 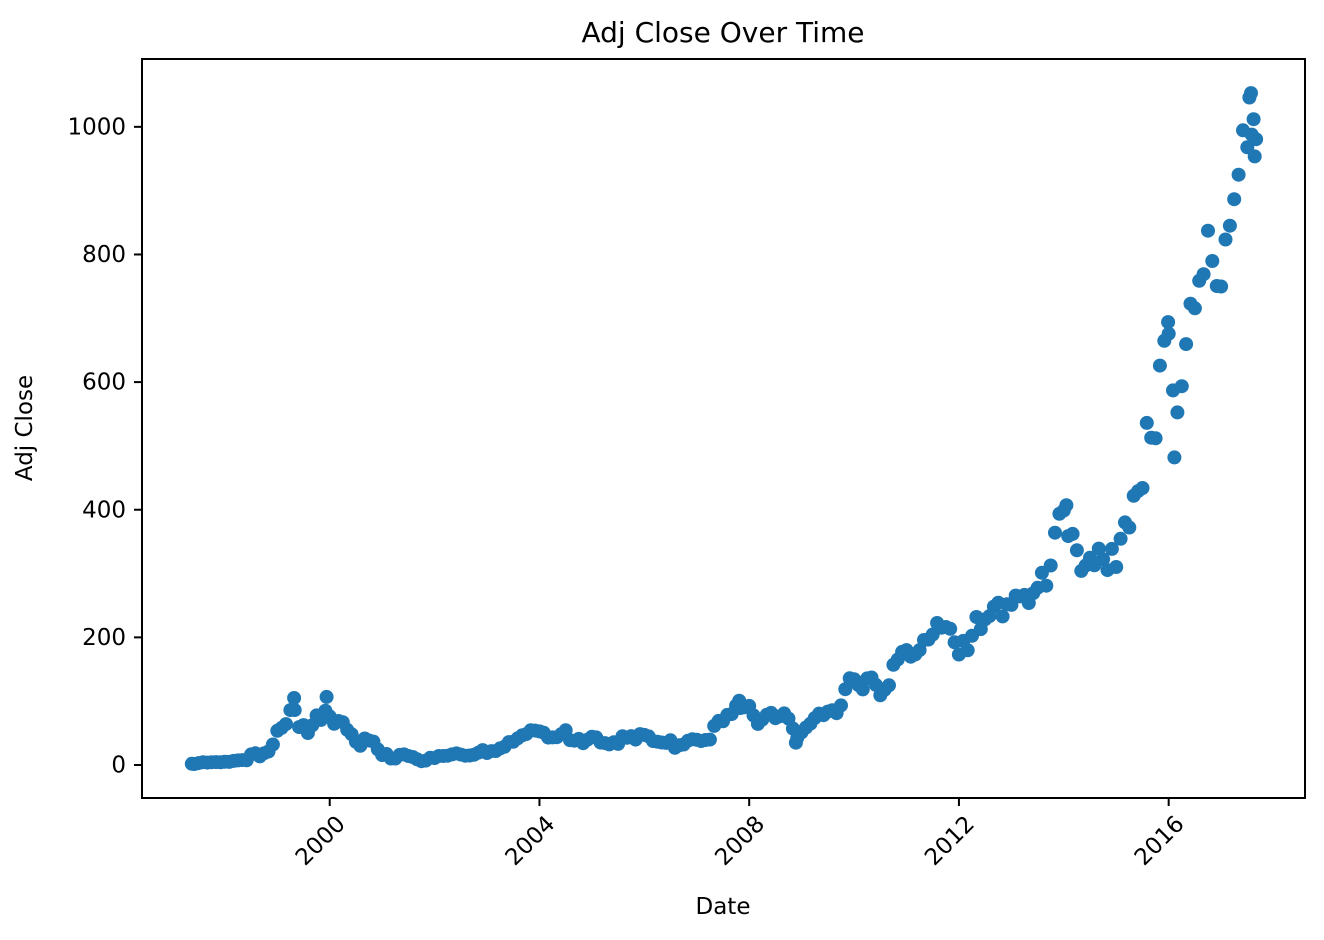 I want to click on y-tick-label: 0, so click(x=118, y=766).